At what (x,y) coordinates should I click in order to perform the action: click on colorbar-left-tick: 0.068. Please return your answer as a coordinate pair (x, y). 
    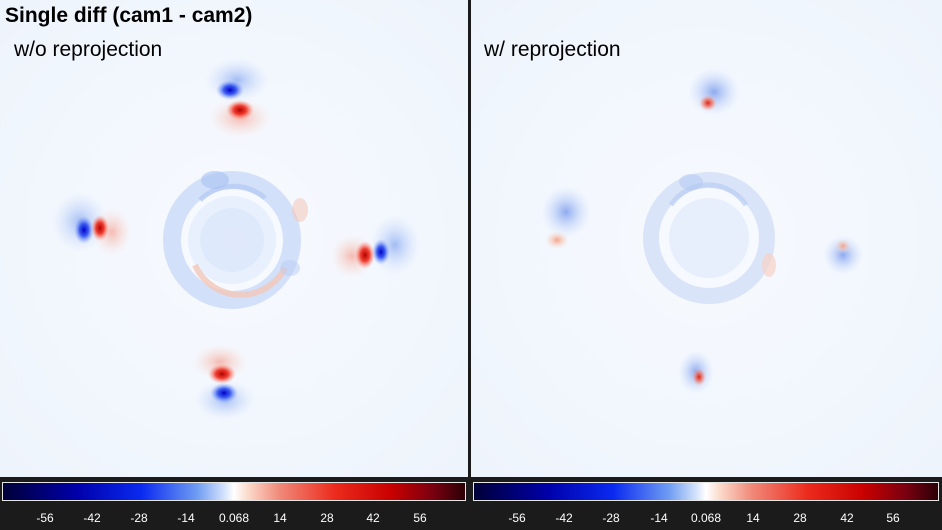
    Looking at the image, I should click on (234, 518).